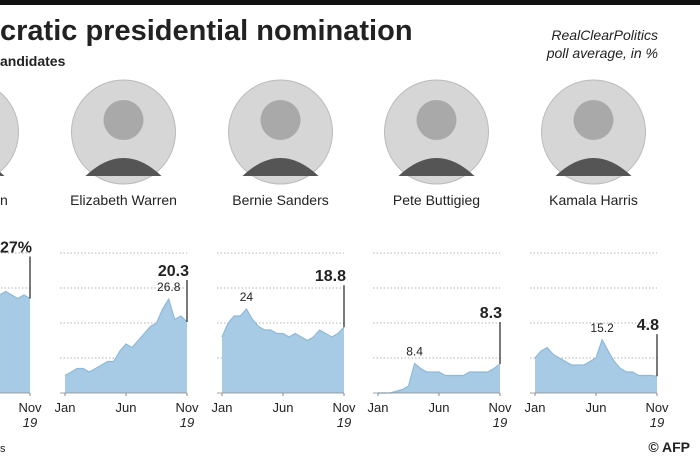  I want to click on title: cratic presidential nomination, so click(206, 31).